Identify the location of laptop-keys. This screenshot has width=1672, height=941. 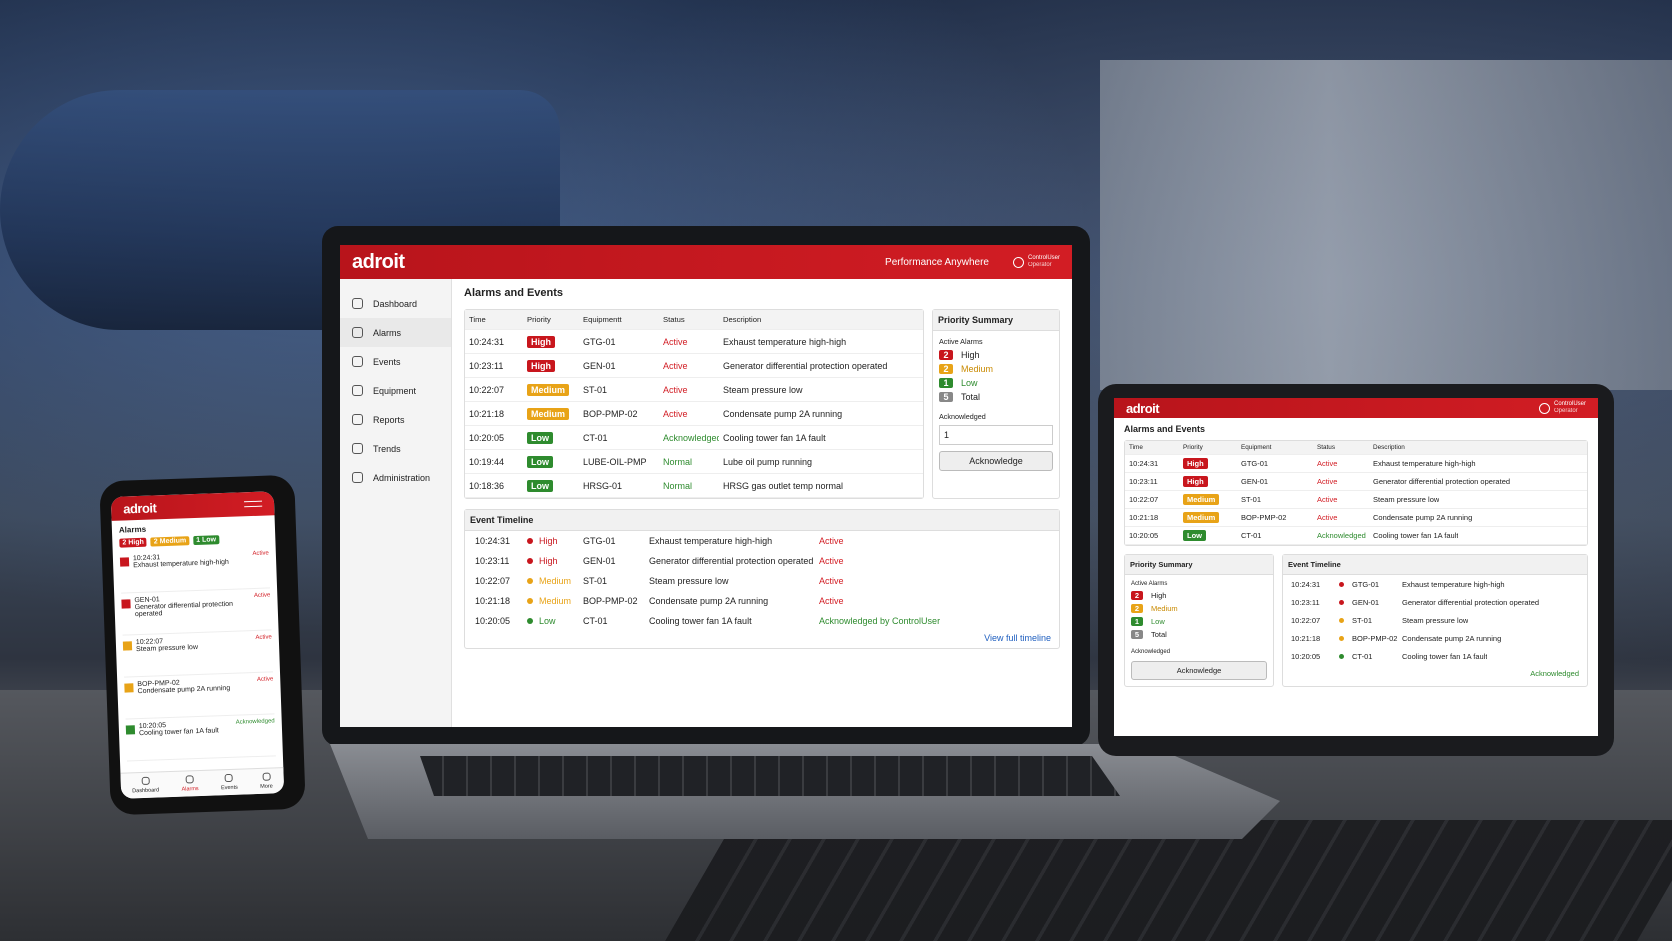
(770, 776).